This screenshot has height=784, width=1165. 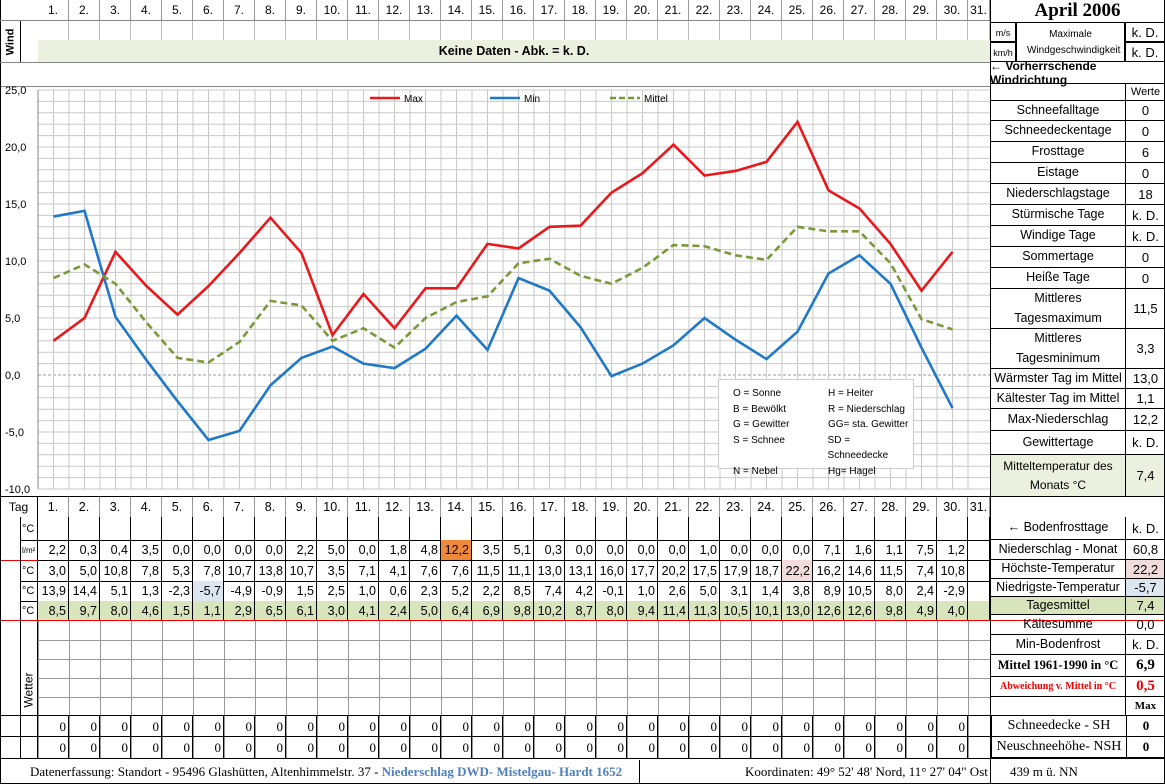 I want to click on data-cell: 20,2, so click(x=673, y=570).